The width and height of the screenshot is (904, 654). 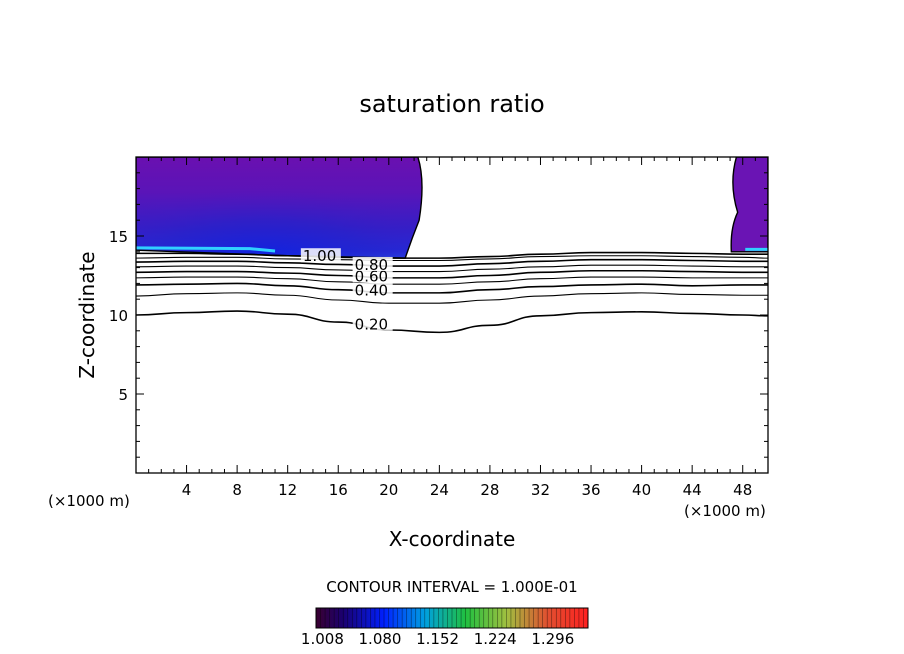 I want to click on contour-label-bg-0.20, so click(x=372, y=323).